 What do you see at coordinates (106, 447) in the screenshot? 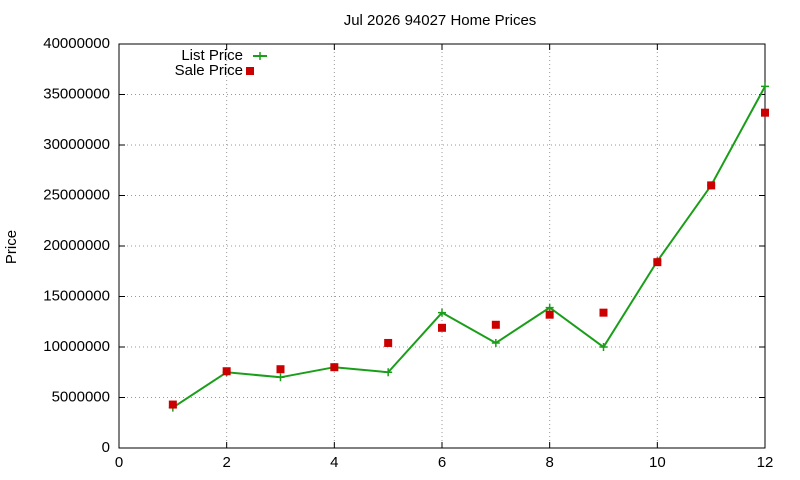
I see `y-tick-label: 0` at bounding box center [106, 447].